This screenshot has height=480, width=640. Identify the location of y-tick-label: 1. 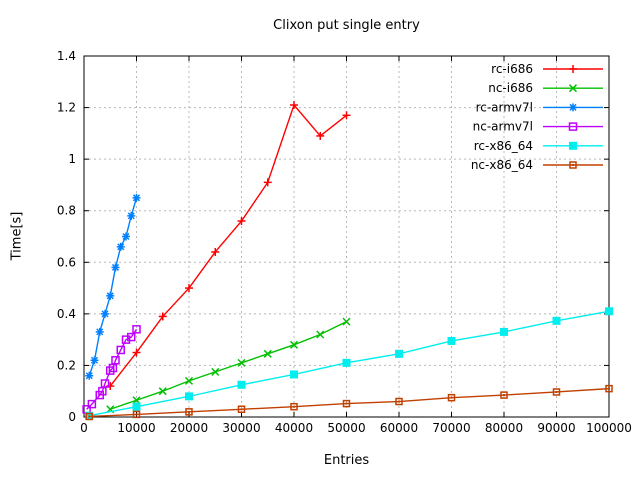
(72, 159).